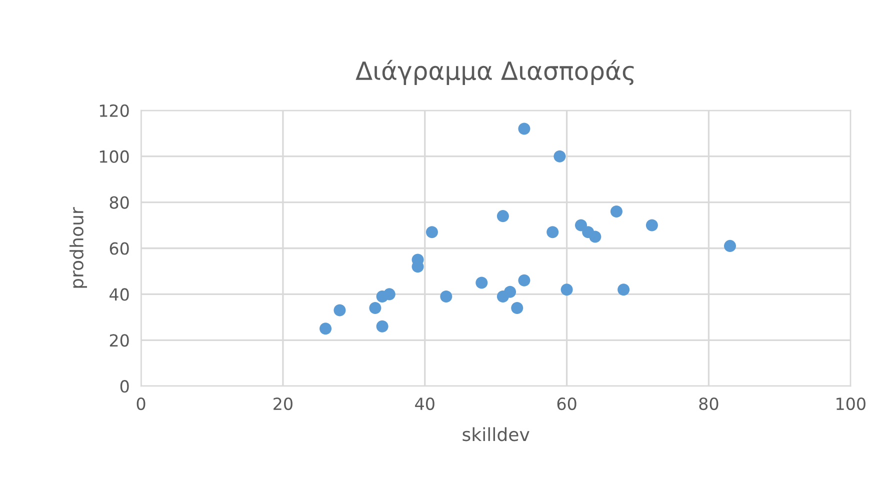 This screenshot has height=495, width=887. Describe the element at coordinates (119, 202) in the screenshot. I see `y-tick-label: 80` at that location.